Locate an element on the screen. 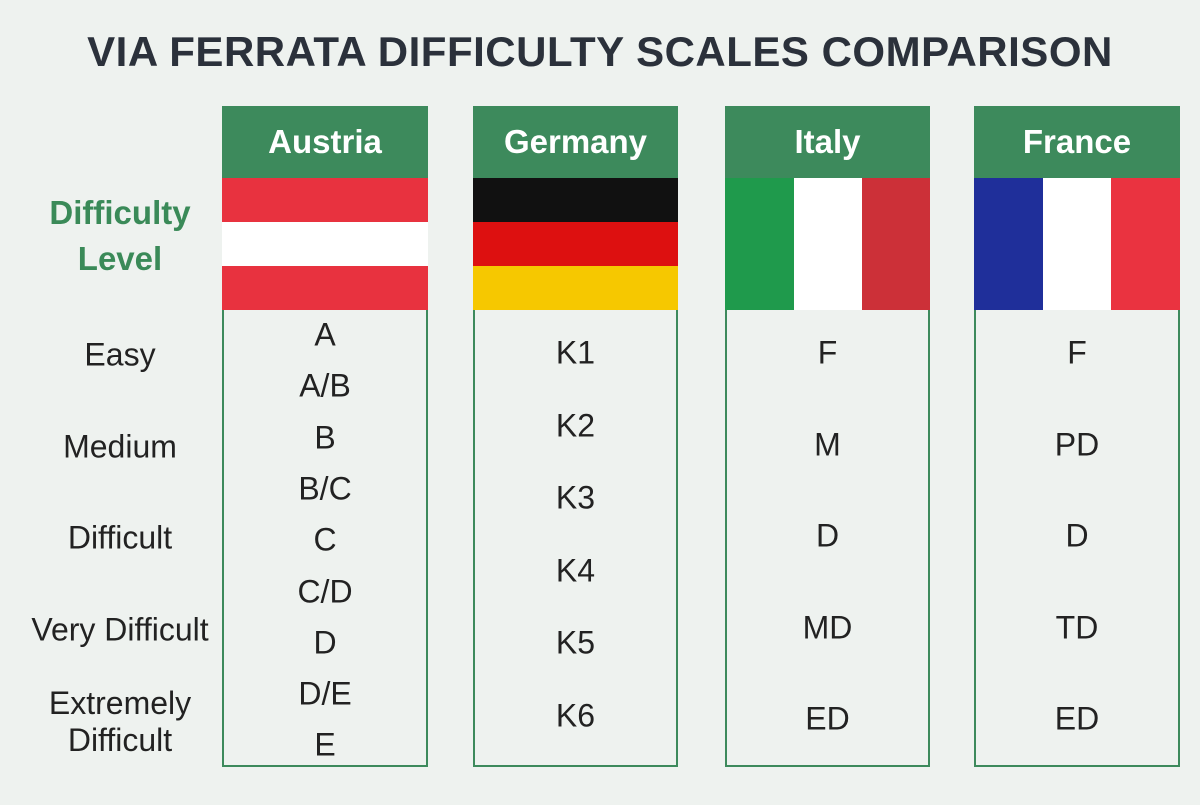 The image size is (1200, 805). grade-label: E is located at coordinates (325, 744).